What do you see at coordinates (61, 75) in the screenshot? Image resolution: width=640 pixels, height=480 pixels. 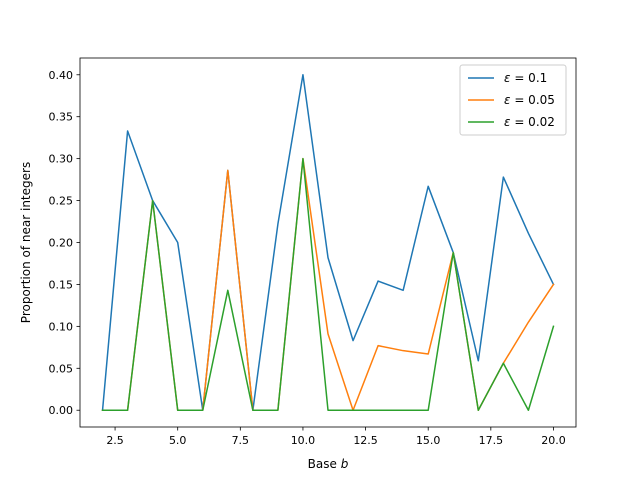 I see `y-tick-label: 0.40` at bounding box center [61, 75].